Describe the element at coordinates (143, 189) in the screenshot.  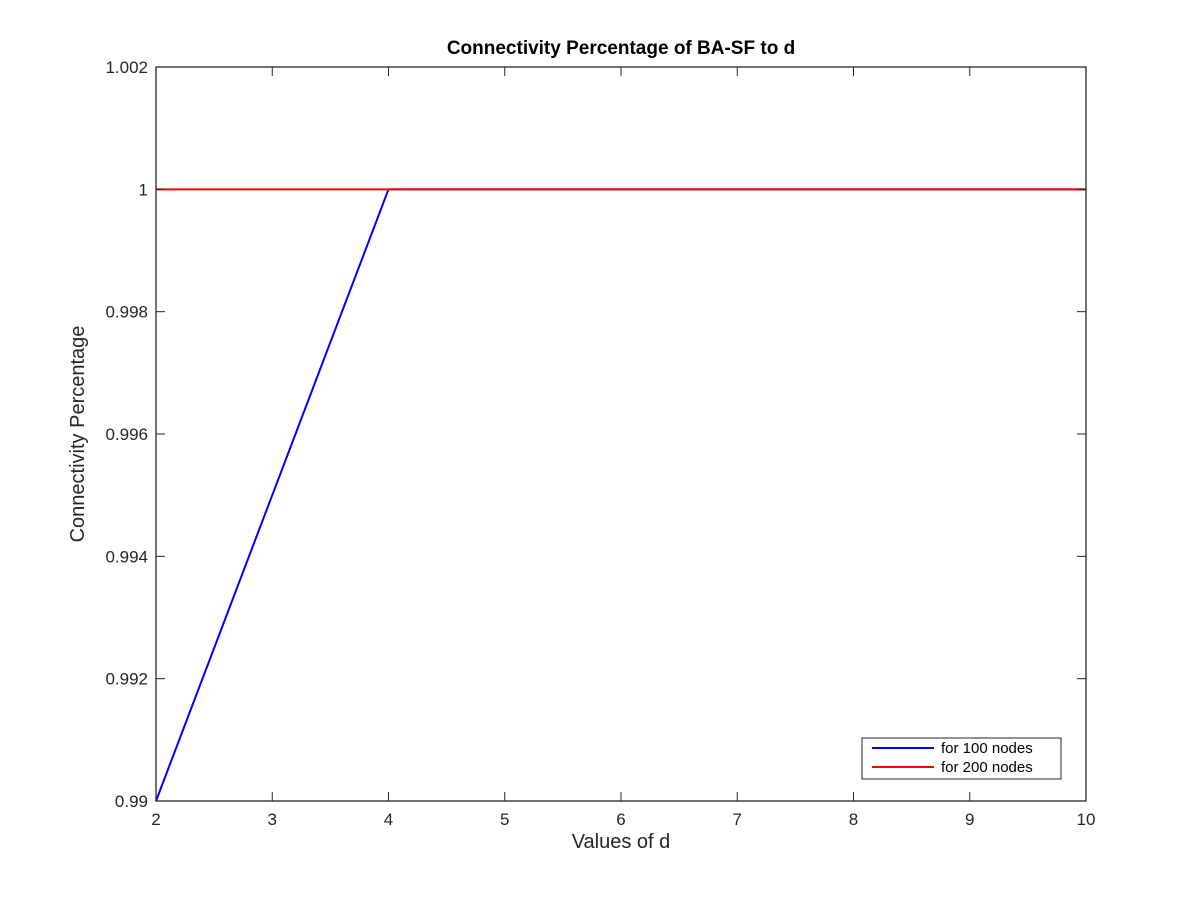
I see `y-tick-label: 1` at that location.